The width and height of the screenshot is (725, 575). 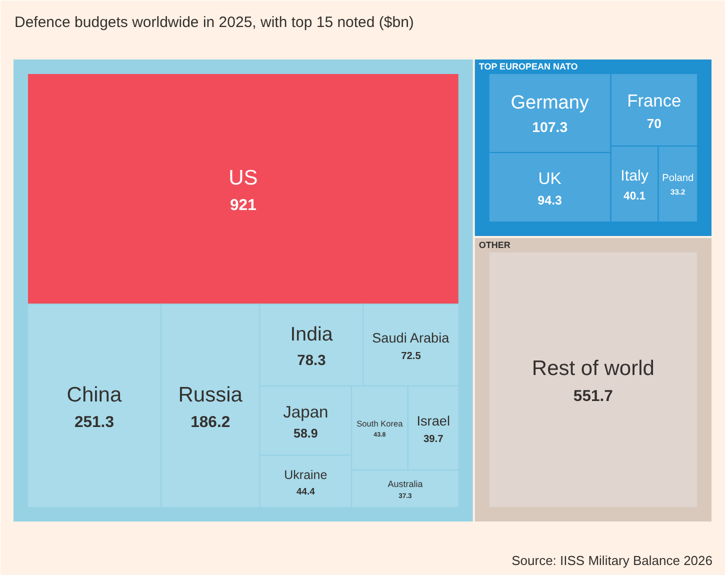 What do you see at coordinates (210, 394) in the screenshot?
I see `category-label: Russia` at bounding box center [210, 394].